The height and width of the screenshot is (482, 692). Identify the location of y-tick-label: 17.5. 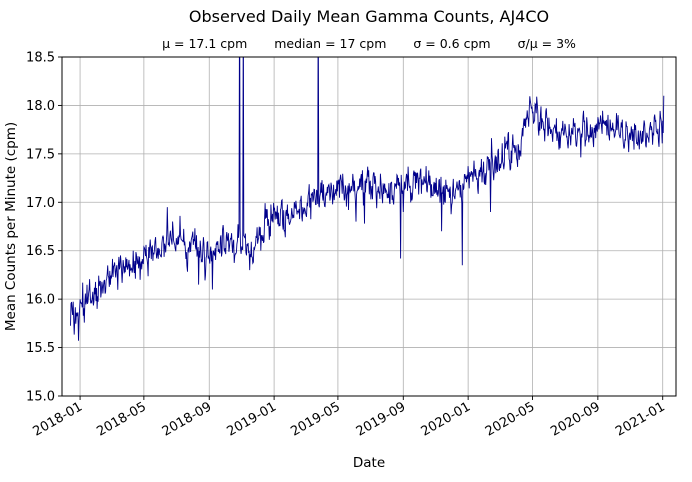
(40, 154).